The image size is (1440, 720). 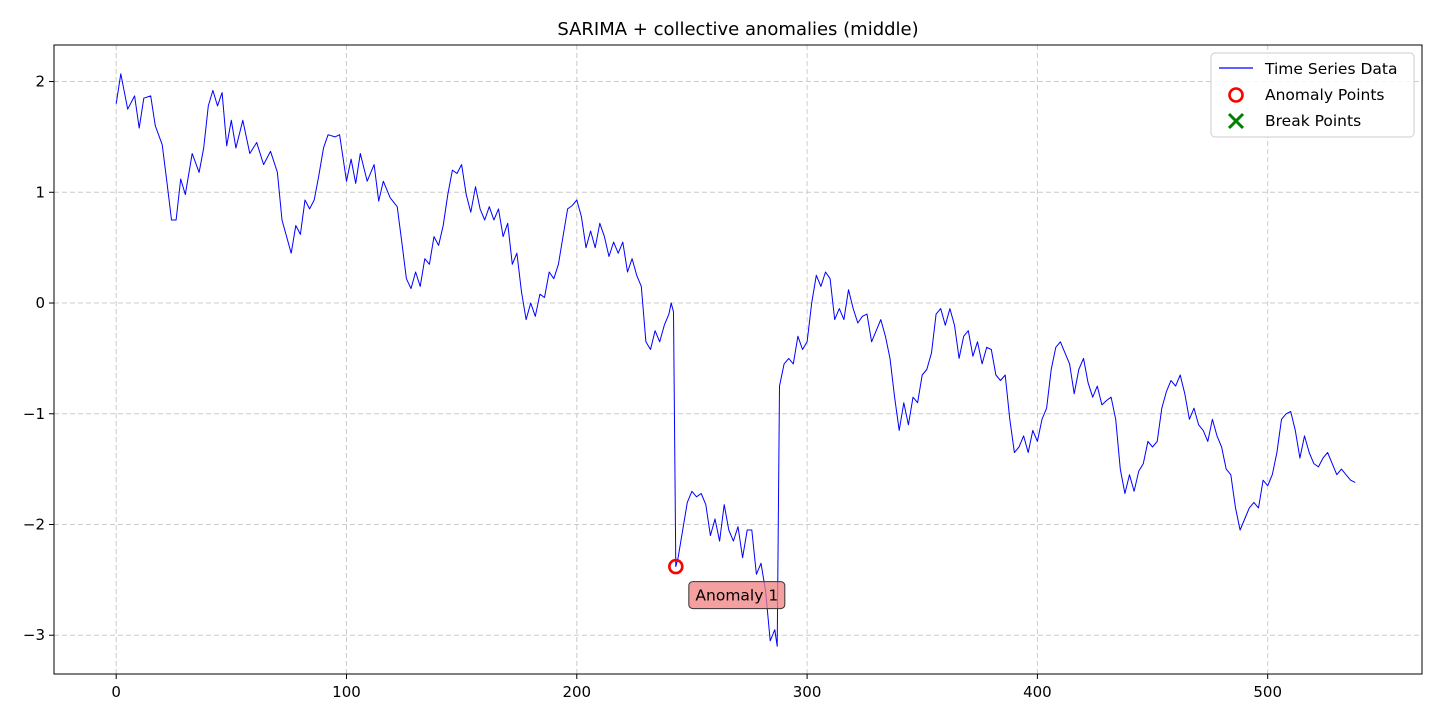 What do you see at coordinates (1330, 69) in the screenshot?
I see `legend-label-series: Time Series Data` at bounding box center [1330, 69].